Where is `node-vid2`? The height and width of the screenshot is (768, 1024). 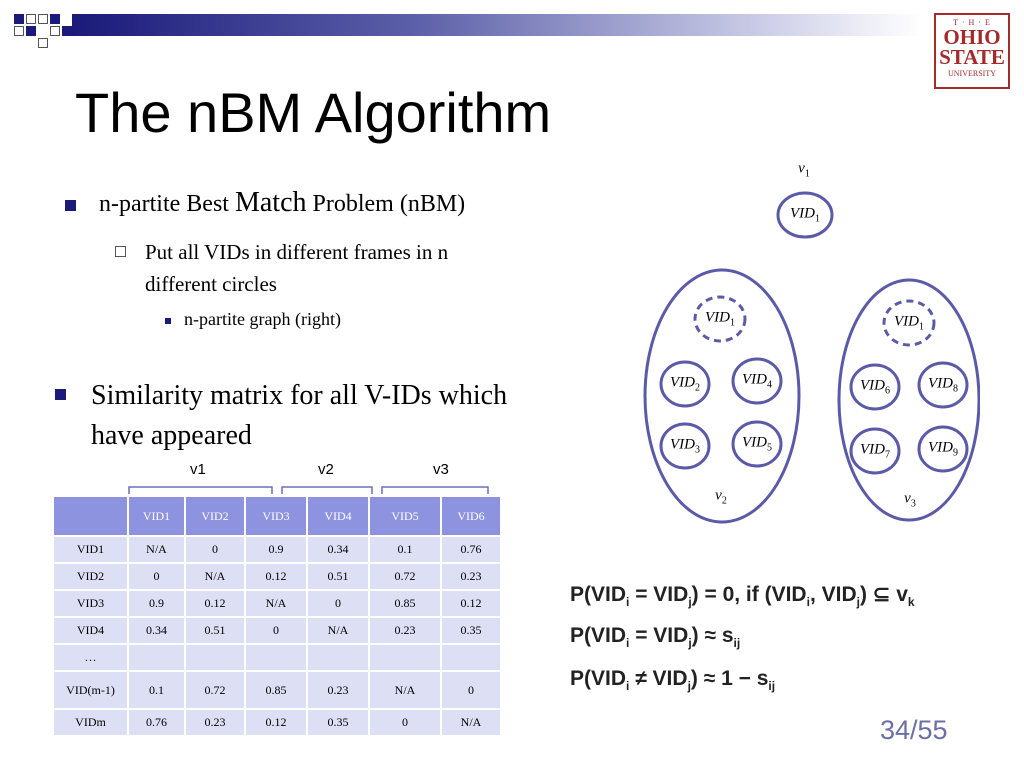
node-vid2 is located at coordinates (685, 384).